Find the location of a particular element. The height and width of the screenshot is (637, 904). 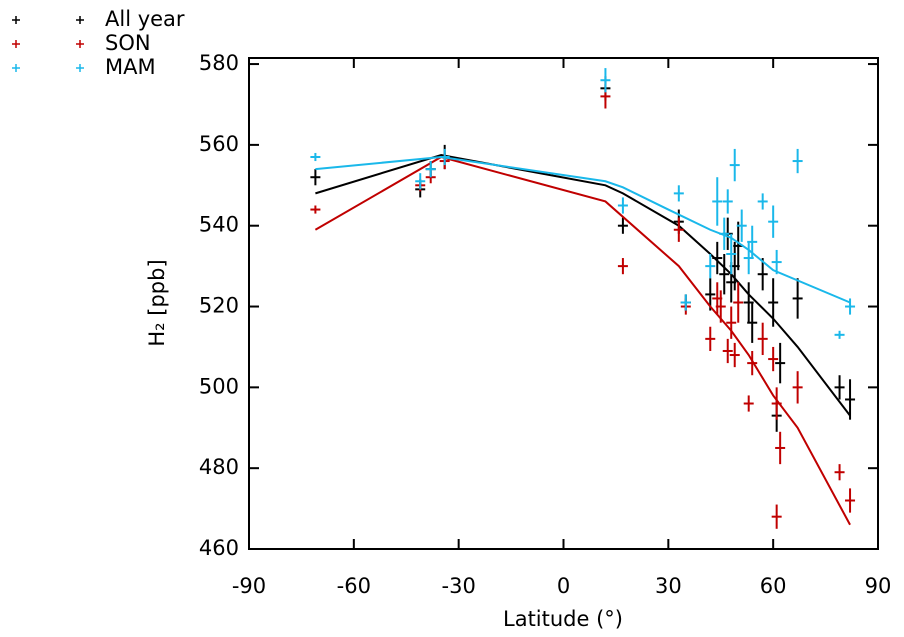

y-tick-label: 480 is located at coordinates (219, 467).